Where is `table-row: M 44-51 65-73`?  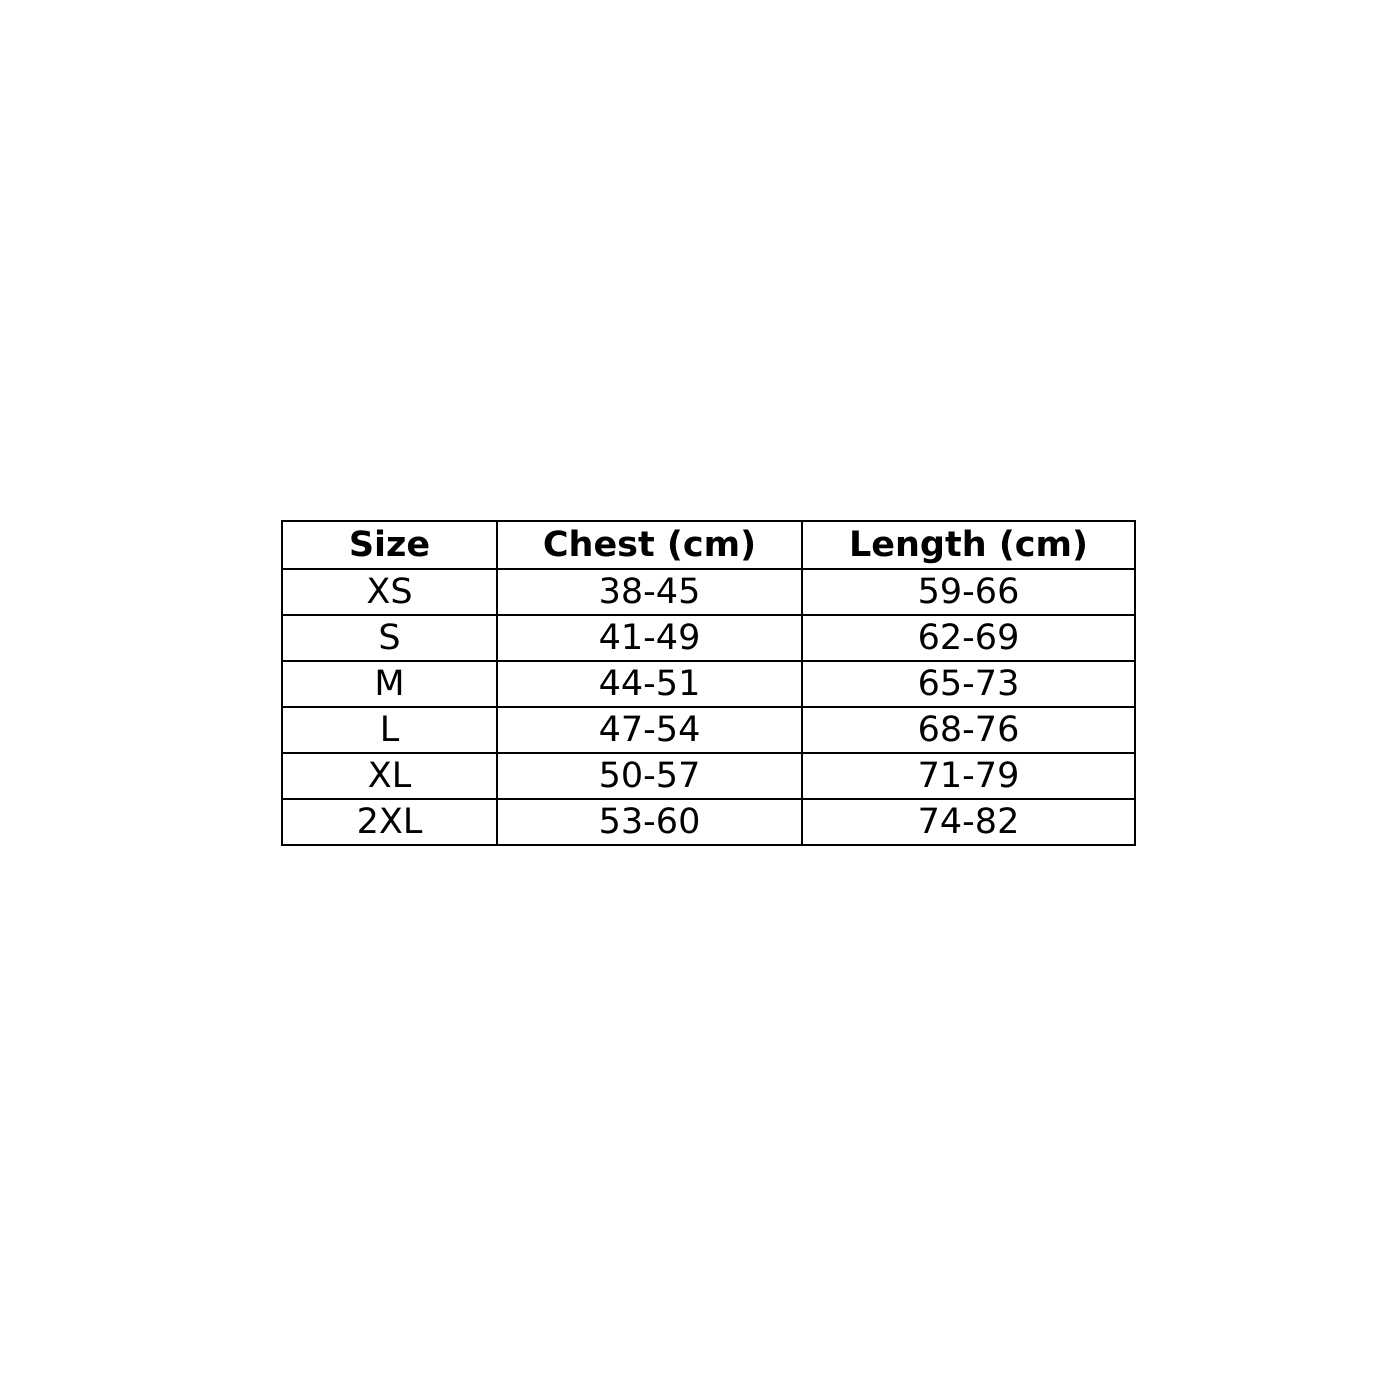
table-row: M 44-51 65-73 is located at coordinates (708, 684).